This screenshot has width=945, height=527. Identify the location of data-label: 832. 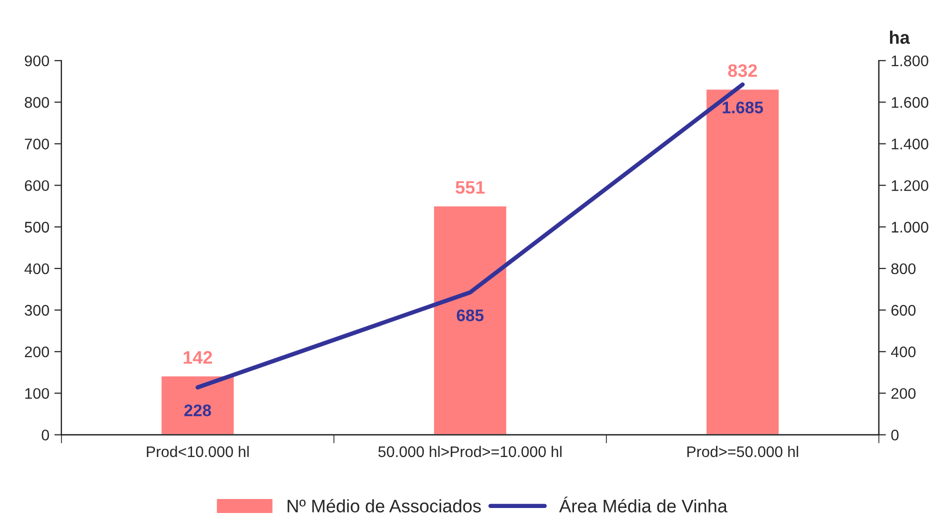
(742, 70).